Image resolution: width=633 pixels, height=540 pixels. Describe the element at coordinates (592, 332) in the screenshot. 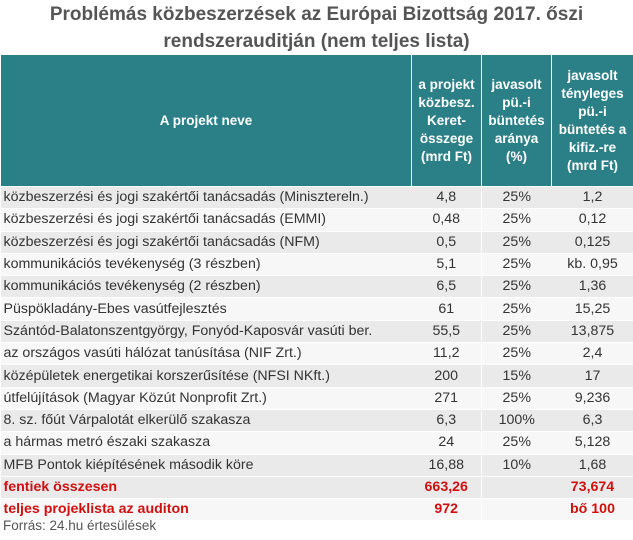

I see `cell-penalty: 13,875` at that location.